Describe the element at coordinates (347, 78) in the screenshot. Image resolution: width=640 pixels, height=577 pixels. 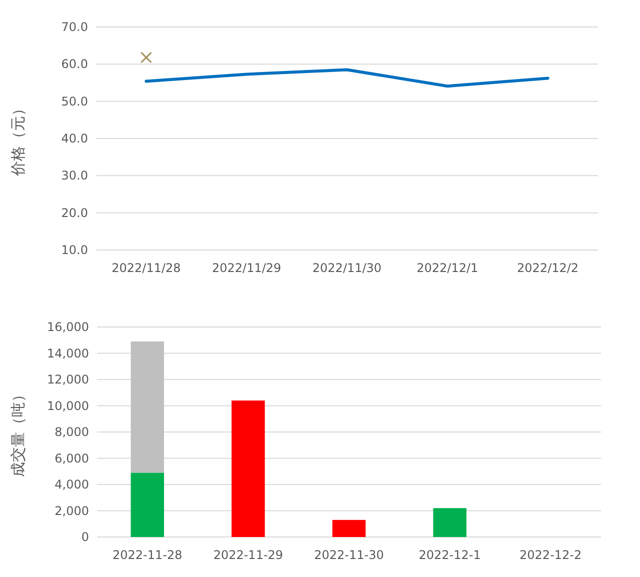
I see `line-series` at that location.